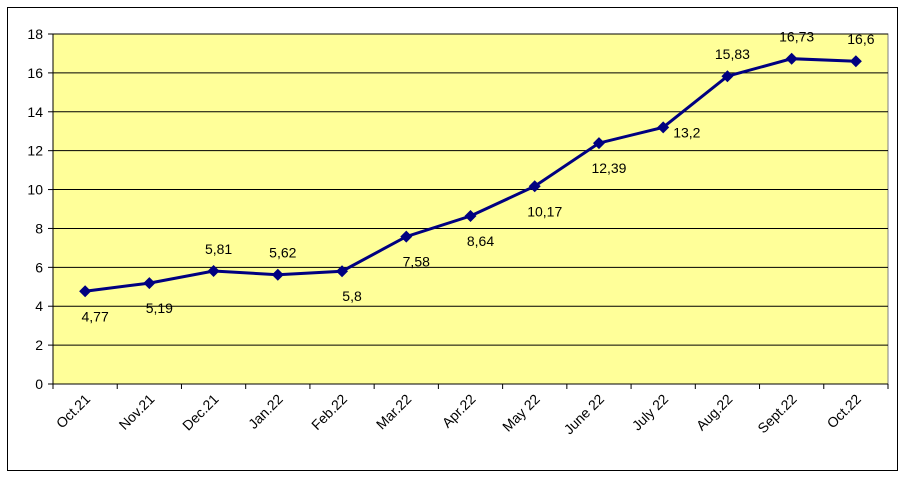 This screenshot has height=479, width=907. I want to click on x-tick-label: Apr.22, so click(459, 411).